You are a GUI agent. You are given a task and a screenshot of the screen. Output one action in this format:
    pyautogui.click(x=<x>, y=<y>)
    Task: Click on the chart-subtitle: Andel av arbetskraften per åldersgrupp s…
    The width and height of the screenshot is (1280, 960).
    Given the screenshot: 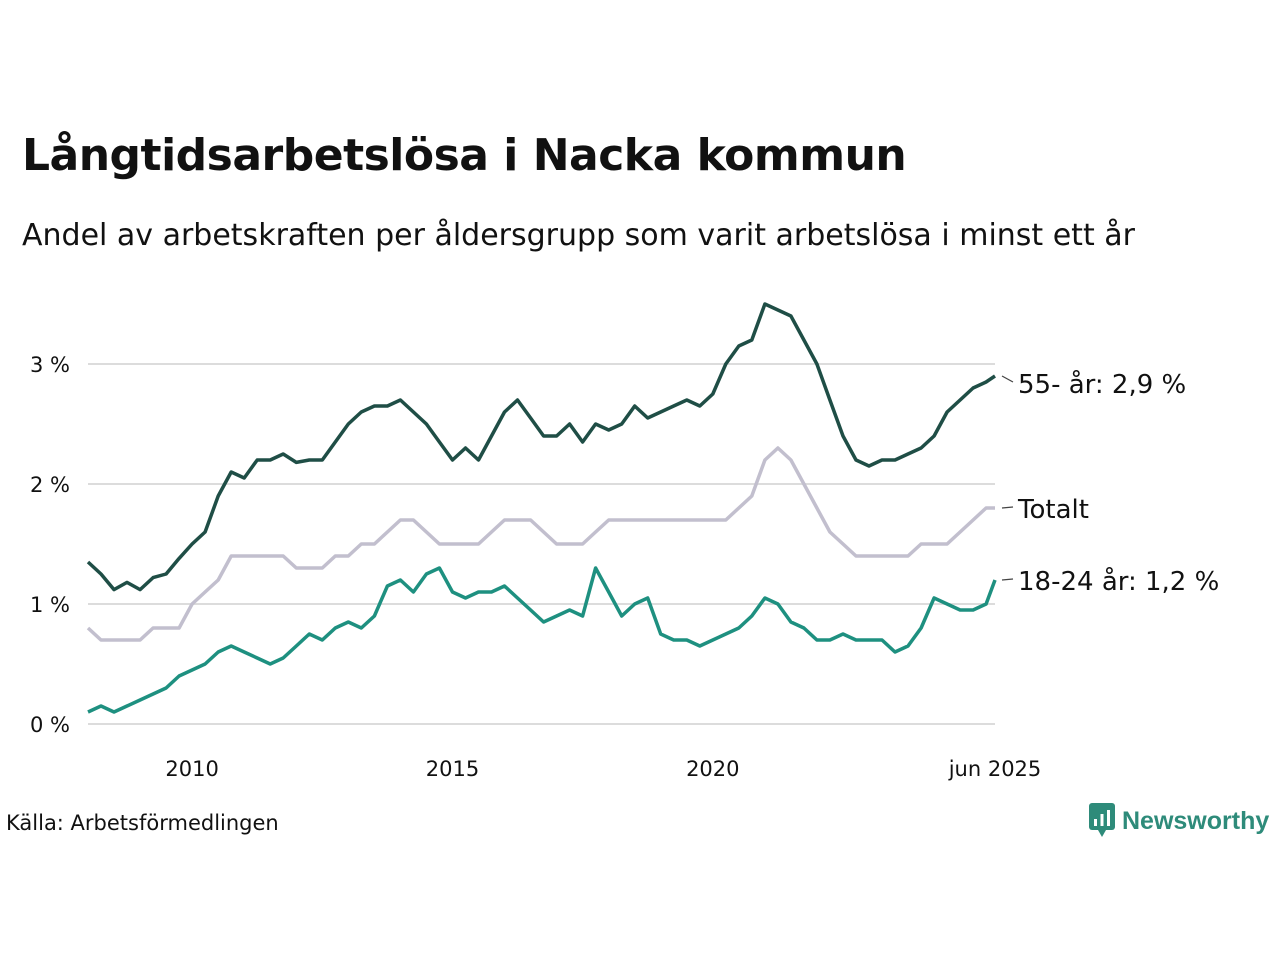 What is the action you would take?
    pyautogui.click(x=578, y=235)
    